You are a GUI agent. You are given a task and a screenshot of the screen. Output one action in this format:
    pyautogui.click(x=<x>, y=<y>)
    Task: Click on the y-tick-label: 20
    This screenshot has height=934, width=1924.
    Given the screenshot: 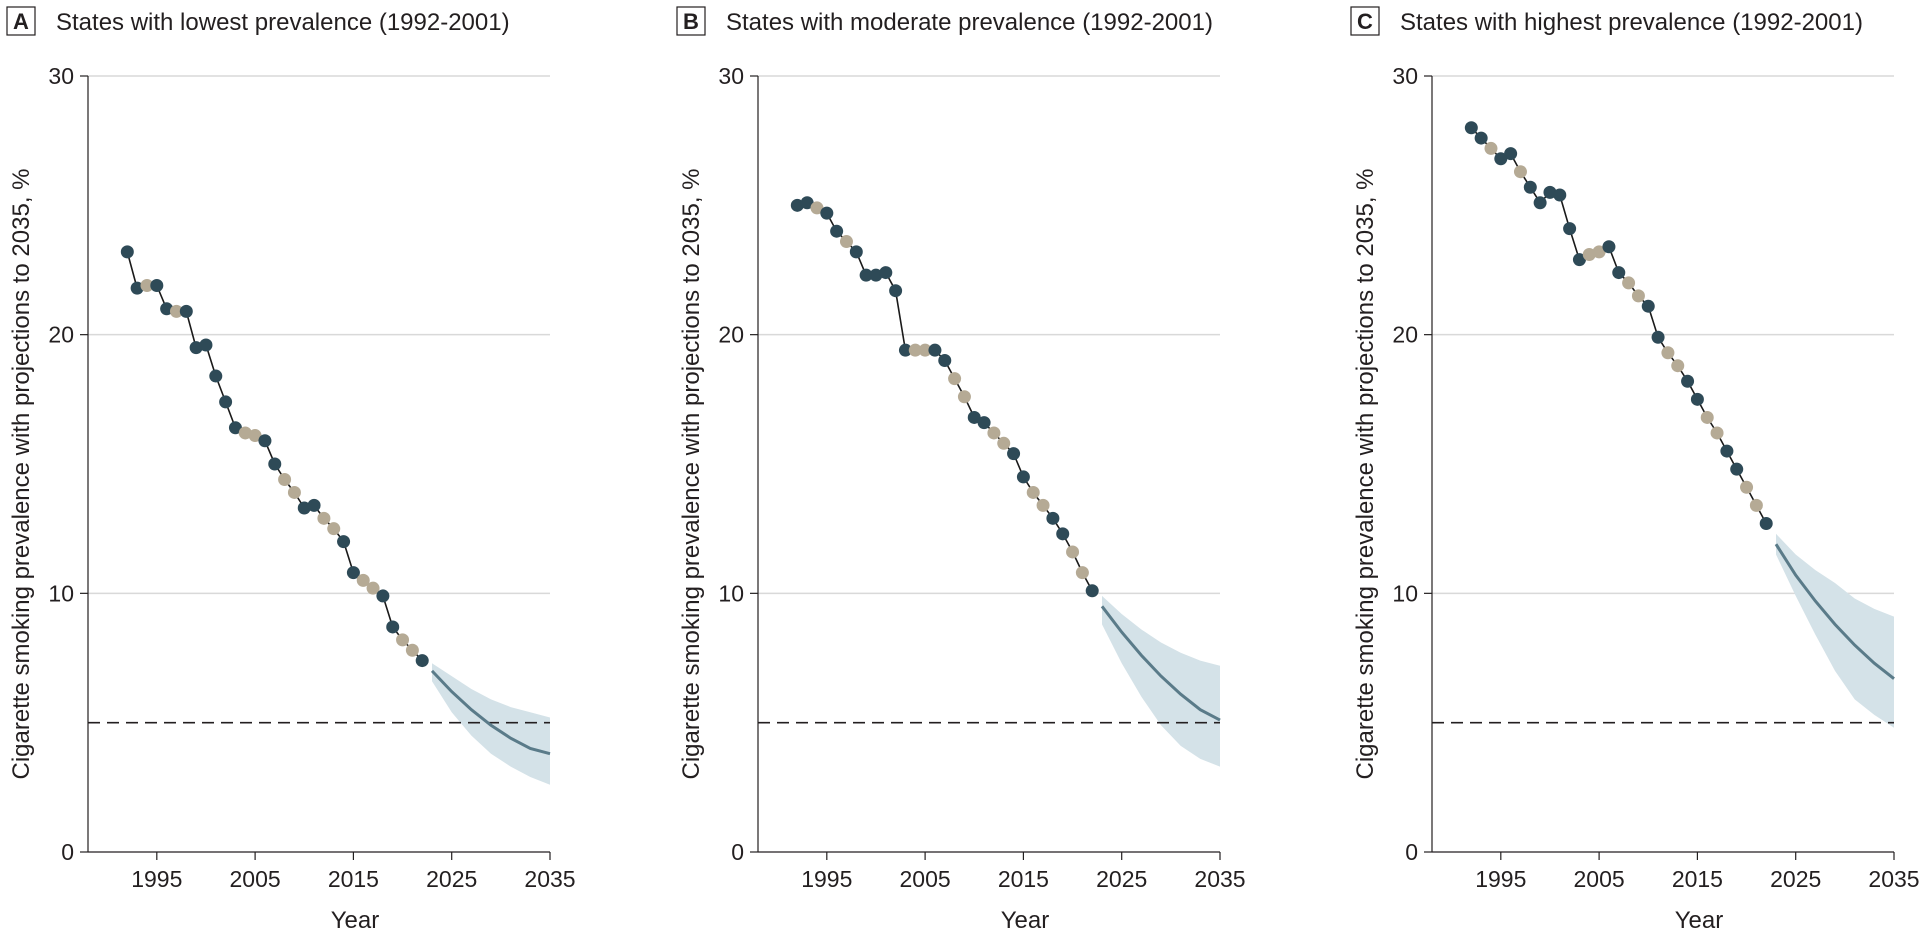 What is the action you would take?
    pyautogui.click(x=1405, y=335)
    